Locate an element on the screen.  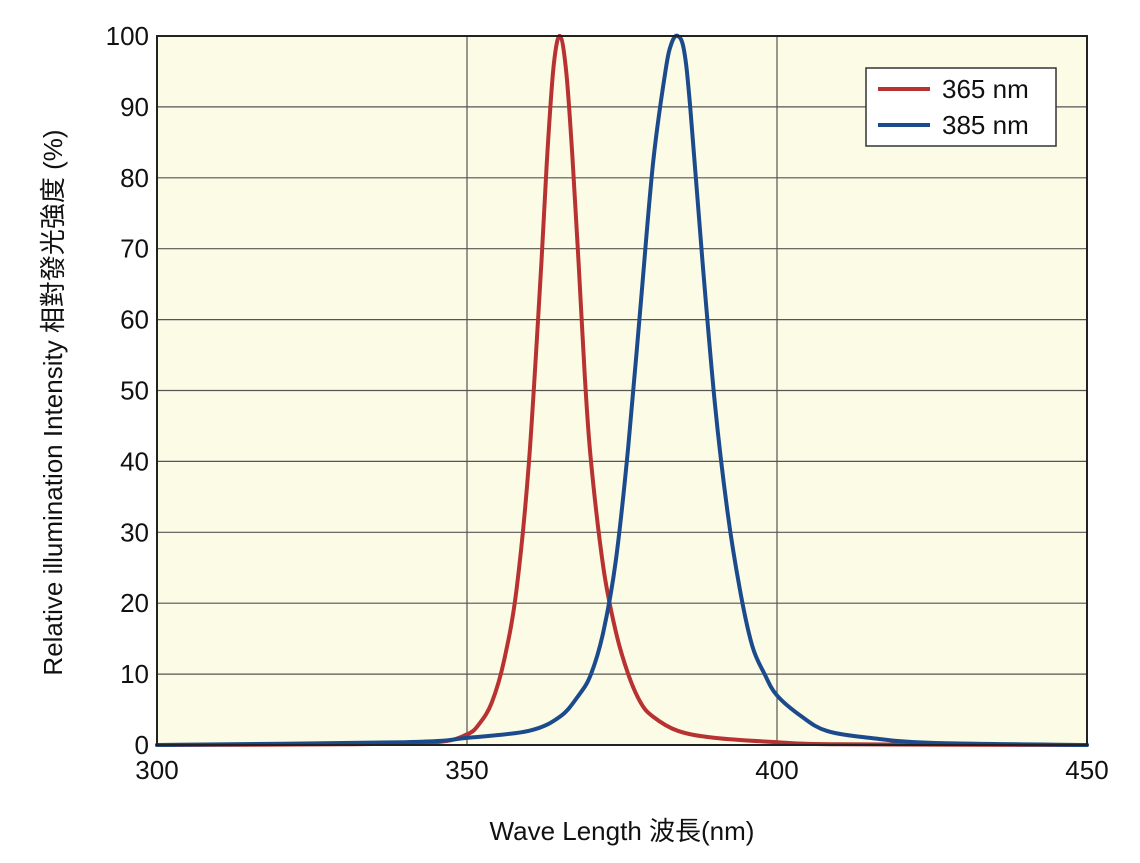
x-tick-label: 350 is located at coordinates (466, 770).